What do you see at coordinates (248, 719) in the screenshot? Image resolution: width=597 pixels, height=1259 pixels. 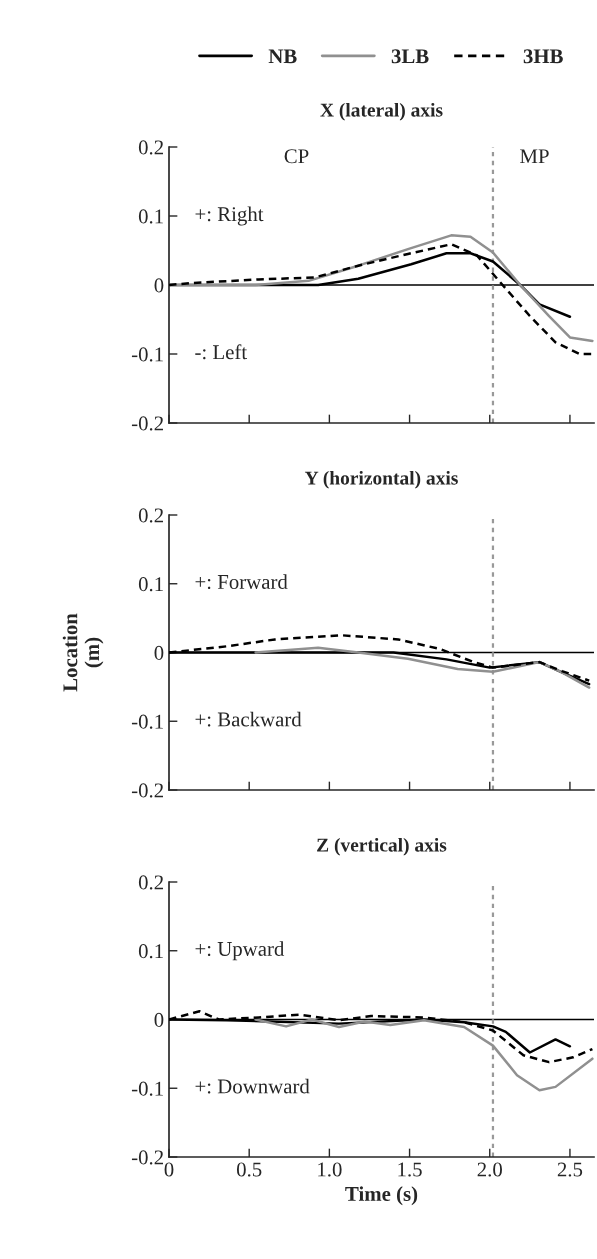 I see `annotation: +: Backward` at bounding box center [248, 719].